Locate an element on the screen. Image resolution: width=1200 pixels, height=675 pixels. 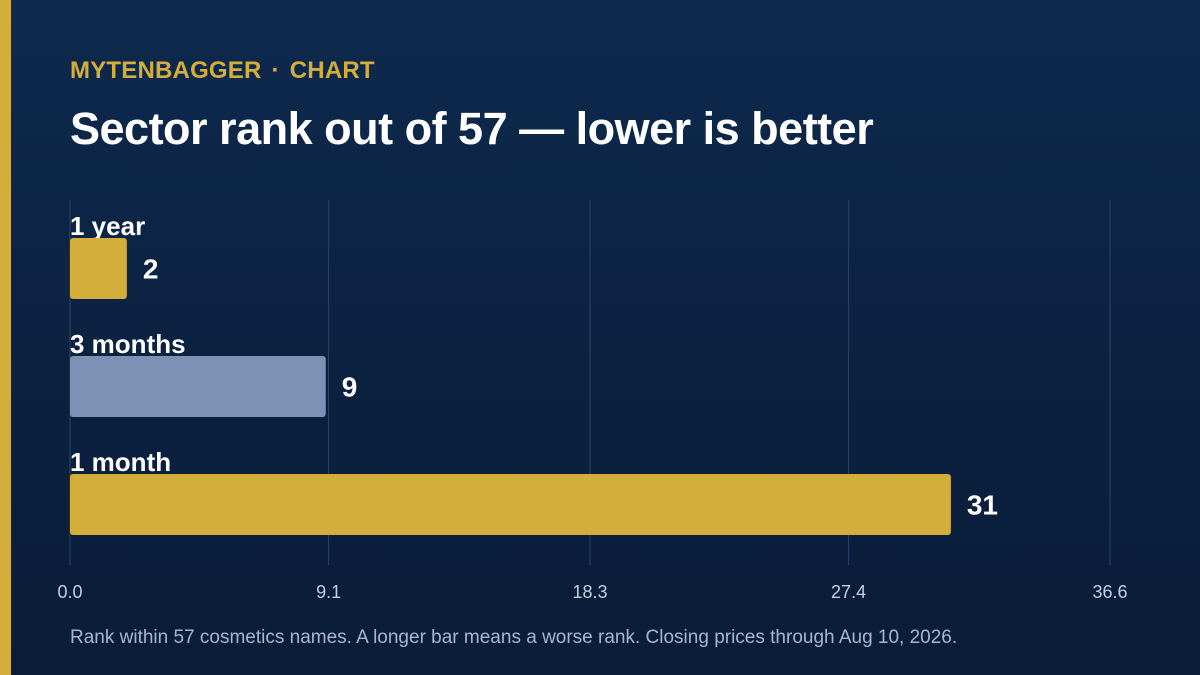
value-label: 2 is located at coordinates (151, 269).